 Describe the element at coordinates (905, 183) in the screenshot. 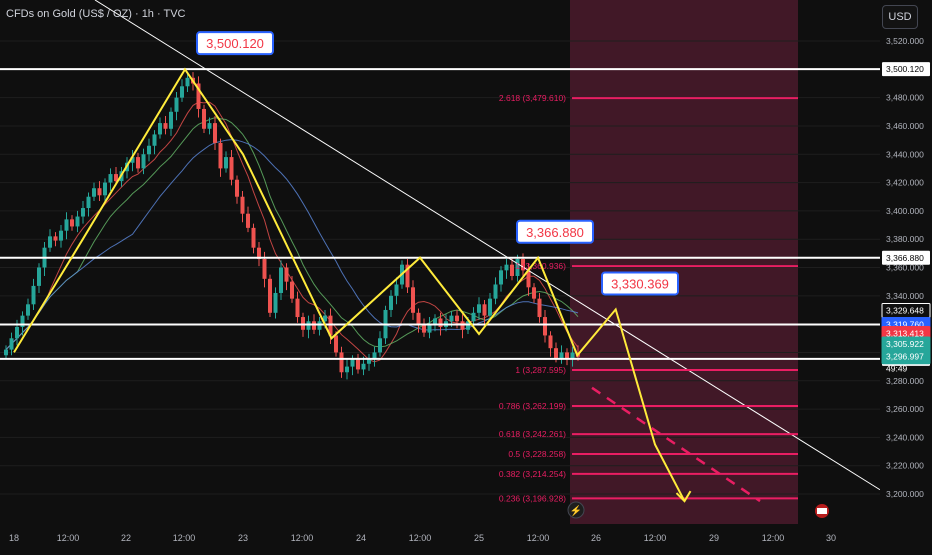

I see `price-axis-tick: 3,420.000` at that location.